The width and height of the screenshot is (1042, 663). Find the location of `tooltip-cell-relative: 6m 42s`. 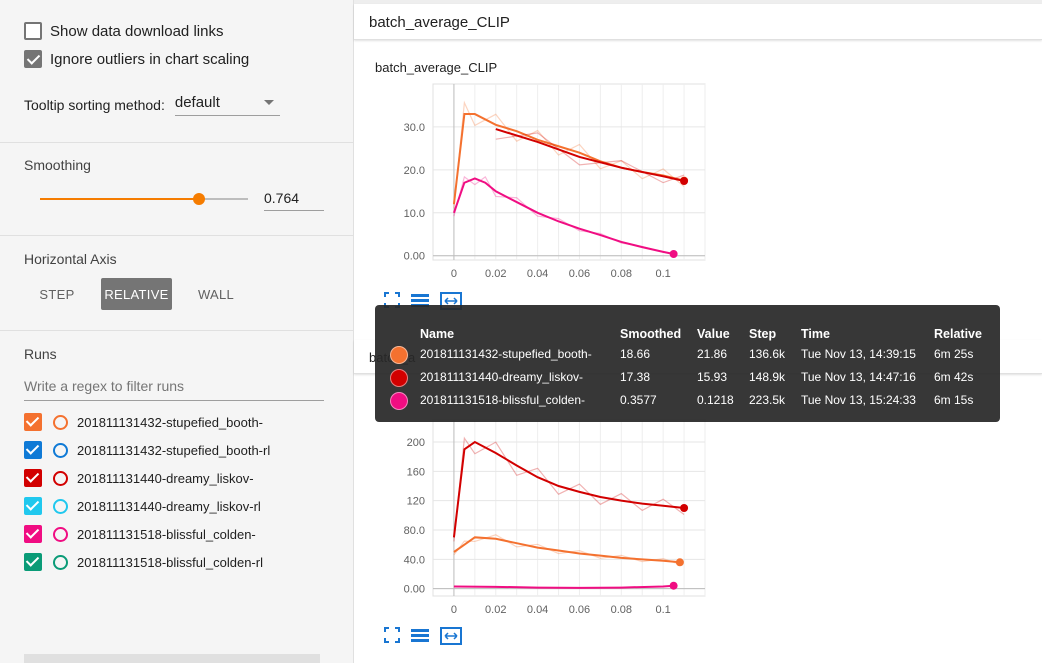

tooltip-cell-relative: 6m 42s is located at coordinates (954, 377).